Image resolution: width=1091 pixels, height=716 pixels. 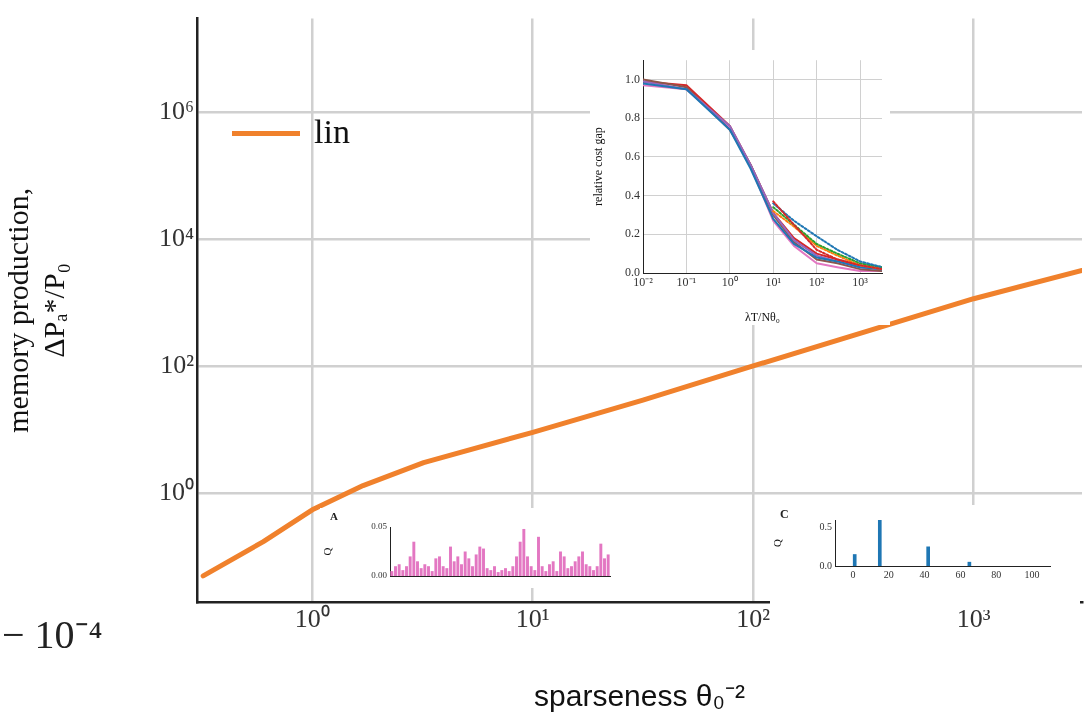 I want to click on x-tick-label: 10², so click(x=753, y=619).